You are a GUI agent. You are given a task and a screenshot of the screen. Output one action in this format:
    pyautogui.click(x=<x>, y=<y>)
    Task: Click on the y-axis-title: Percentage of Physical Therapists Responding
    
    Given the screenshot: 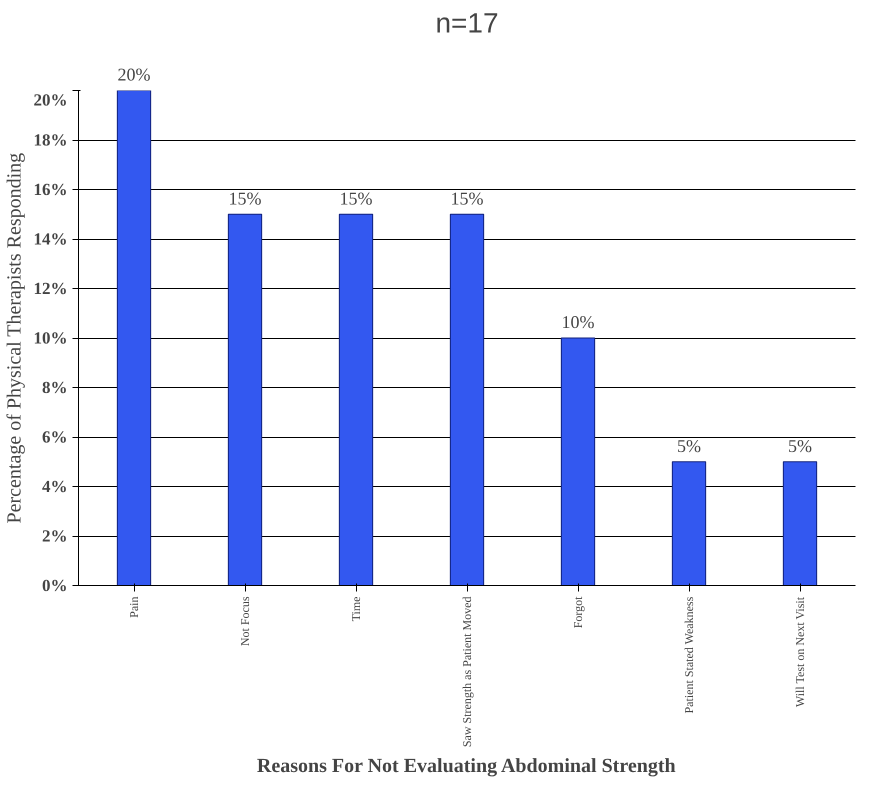 What is the action you would take?
    pyautogui.click(x=15, y=338)
    